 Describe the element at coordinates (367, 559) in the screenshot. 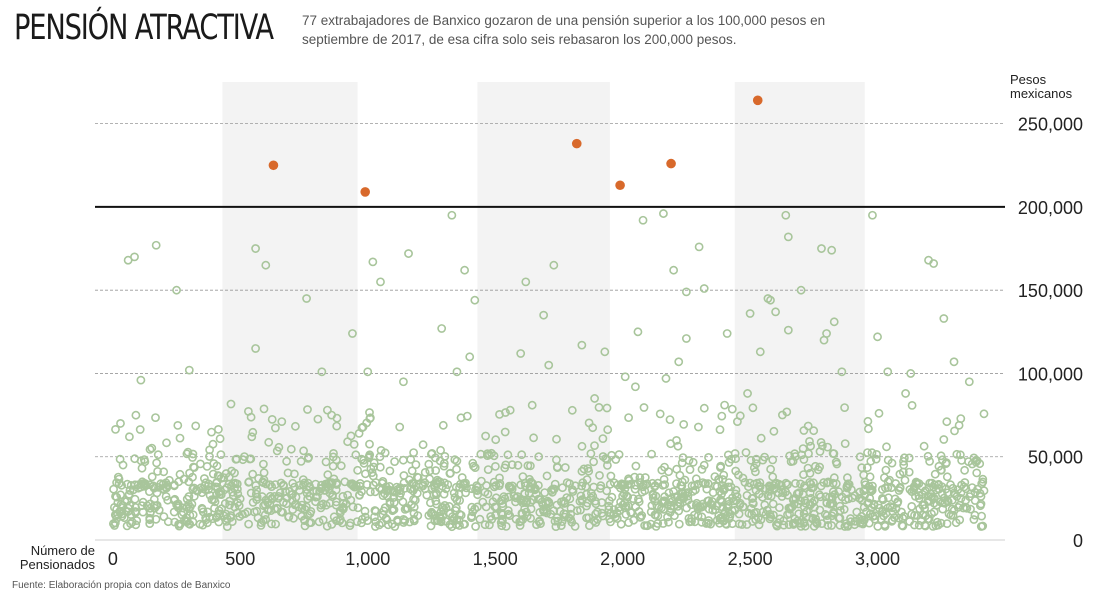

I see `x-tick-label: 1,000` at that location.